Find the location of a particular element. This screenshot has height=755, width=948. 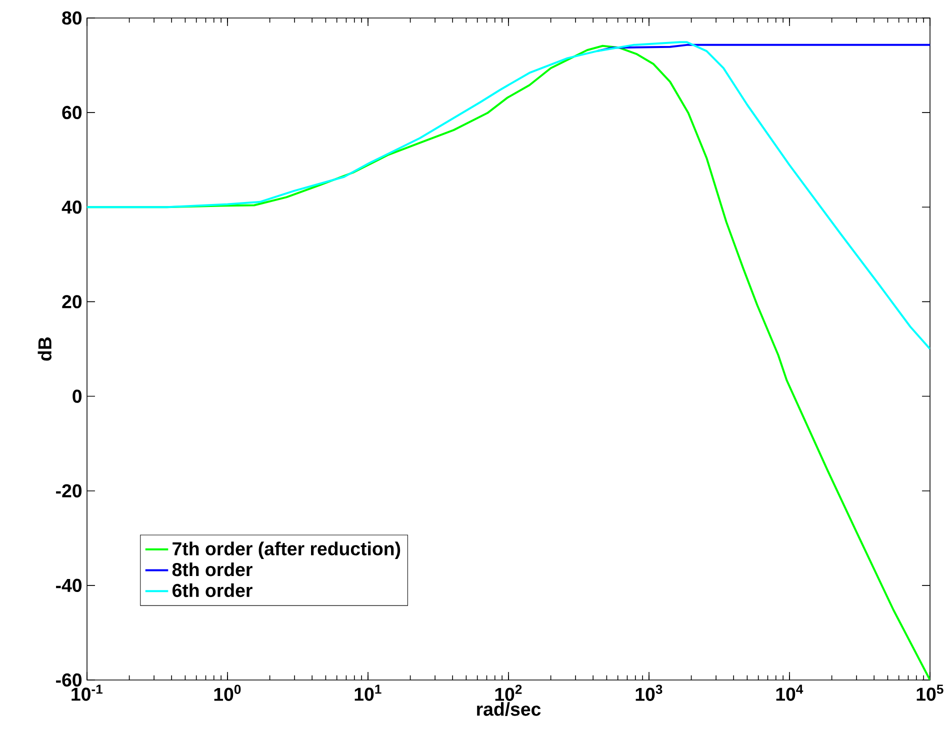

legend-label: 7th order (after reduction) is located at coordinates (286, 551).